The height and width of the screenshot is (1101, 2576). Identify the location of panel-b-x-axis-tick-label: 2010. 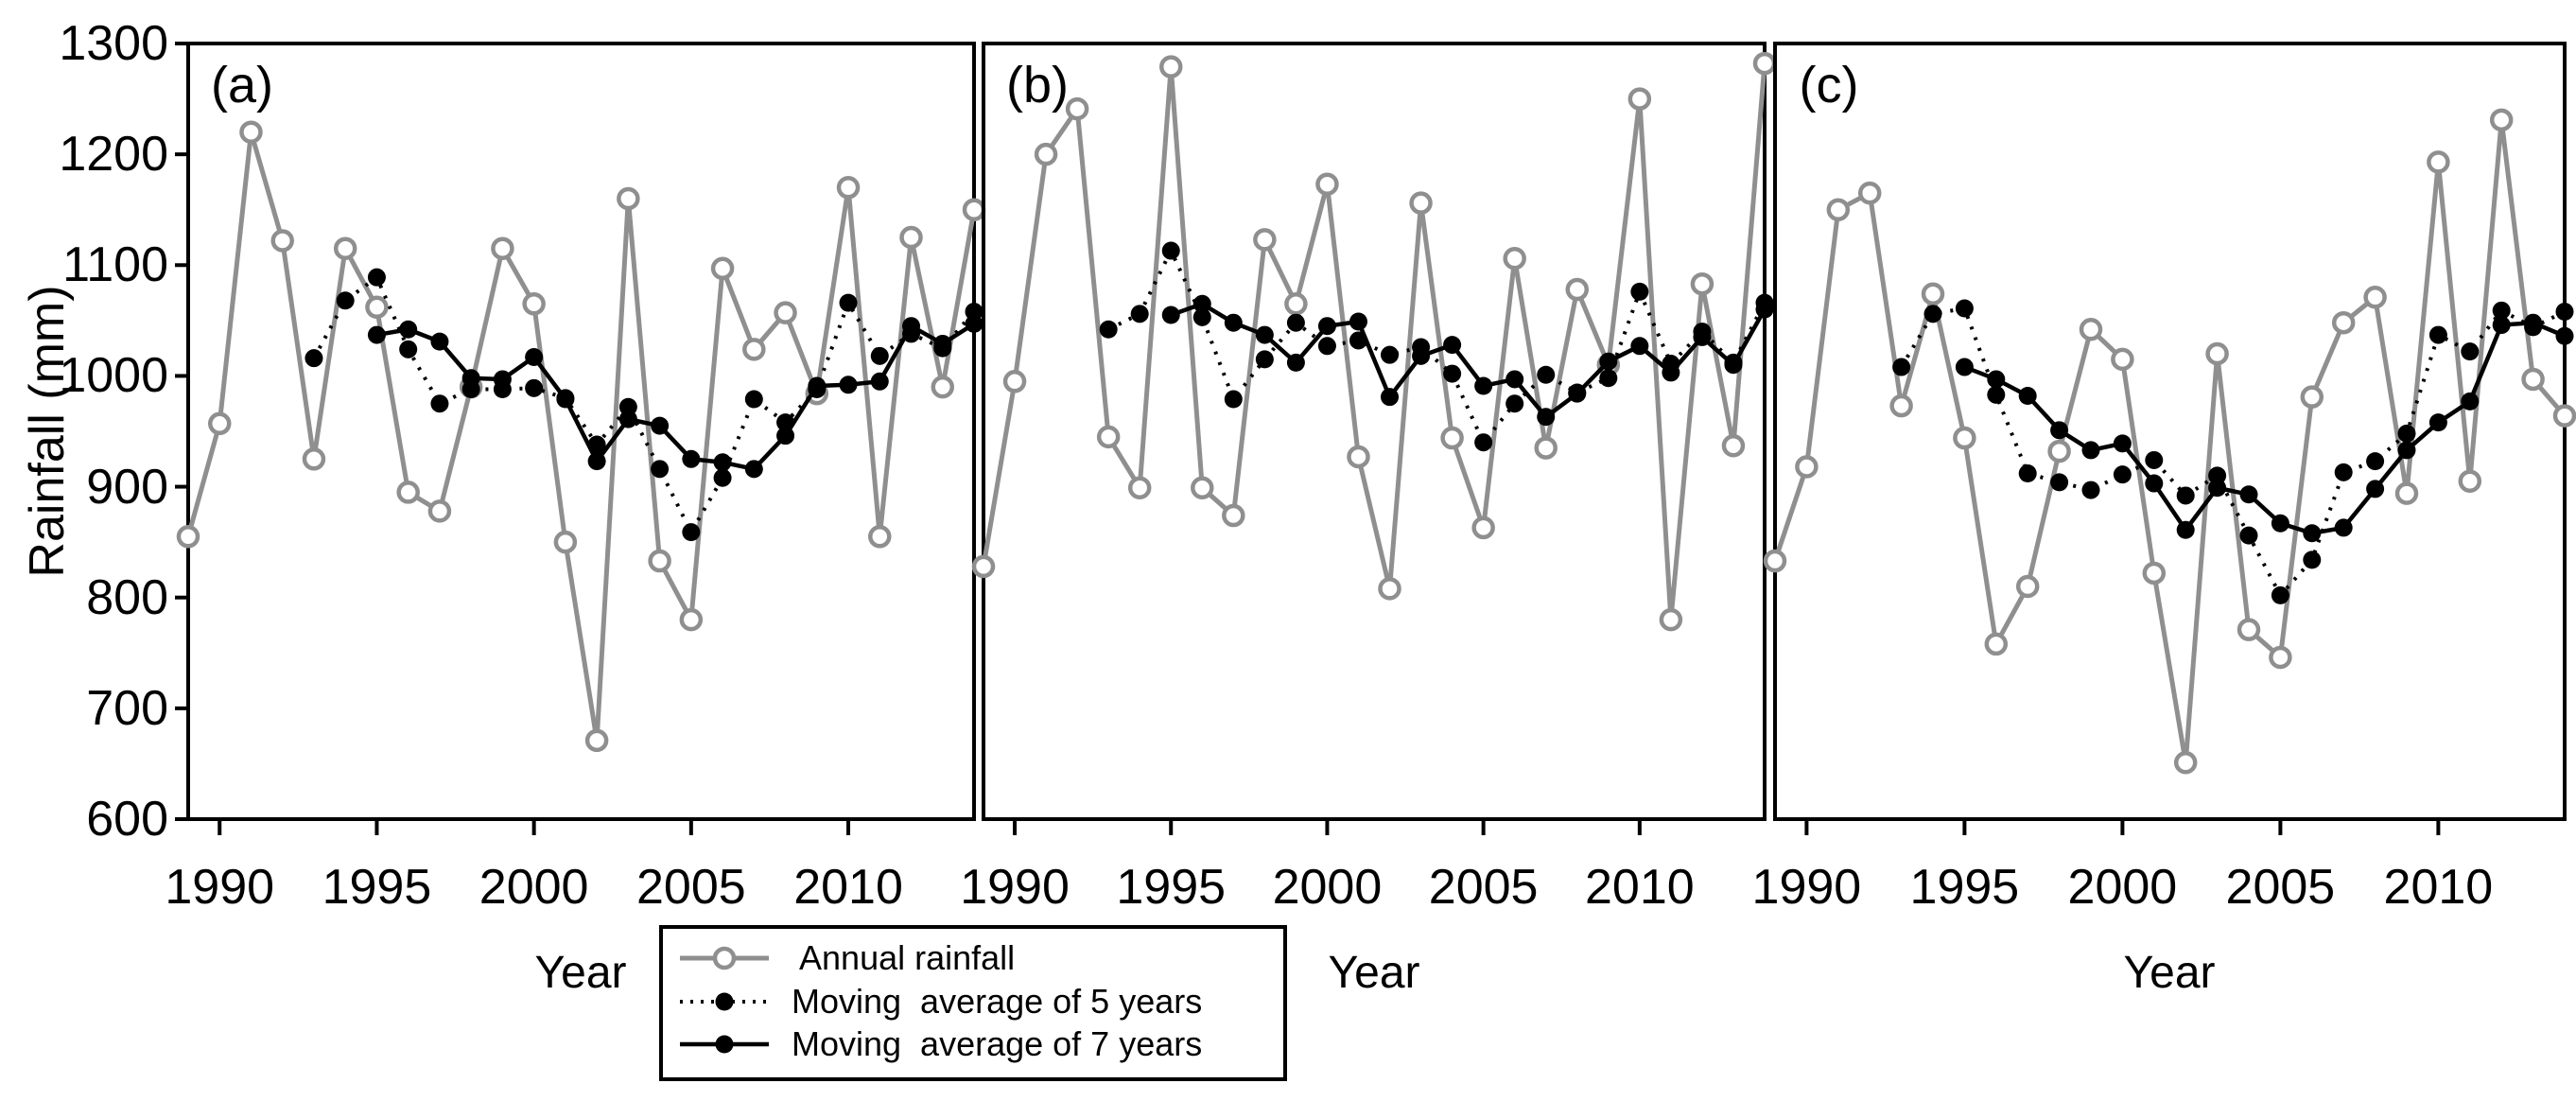
(1639, 887).